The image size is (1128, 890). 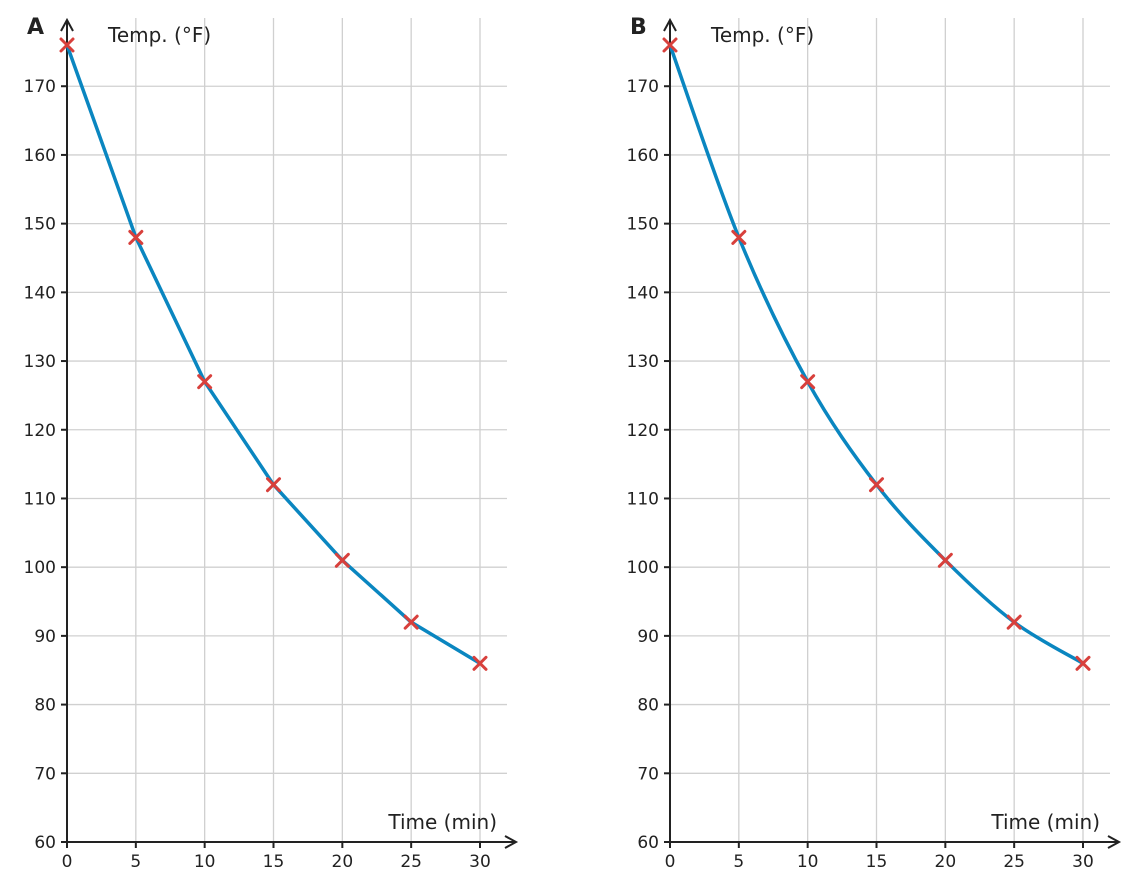 What do you see at coordinates (35, 27) in the screenshot?
I see `panel-label: A` at bounding box center [35, 27].